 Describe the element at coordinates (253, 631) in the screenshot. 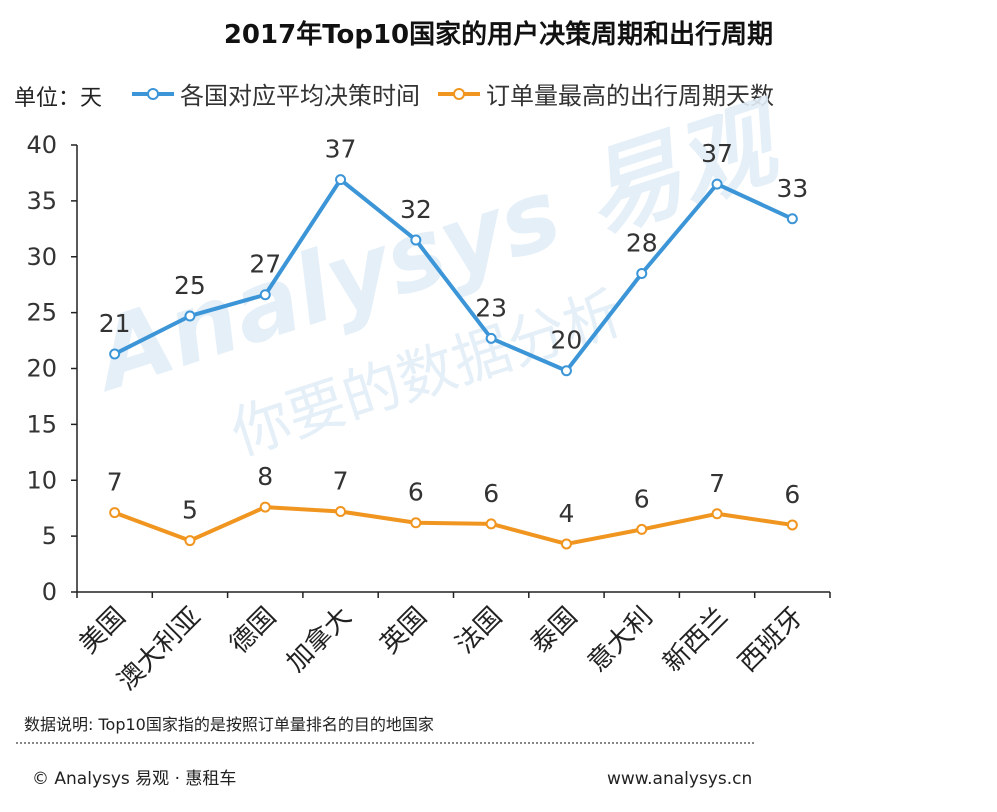

I see `x-tick-label: 德国` at that location.